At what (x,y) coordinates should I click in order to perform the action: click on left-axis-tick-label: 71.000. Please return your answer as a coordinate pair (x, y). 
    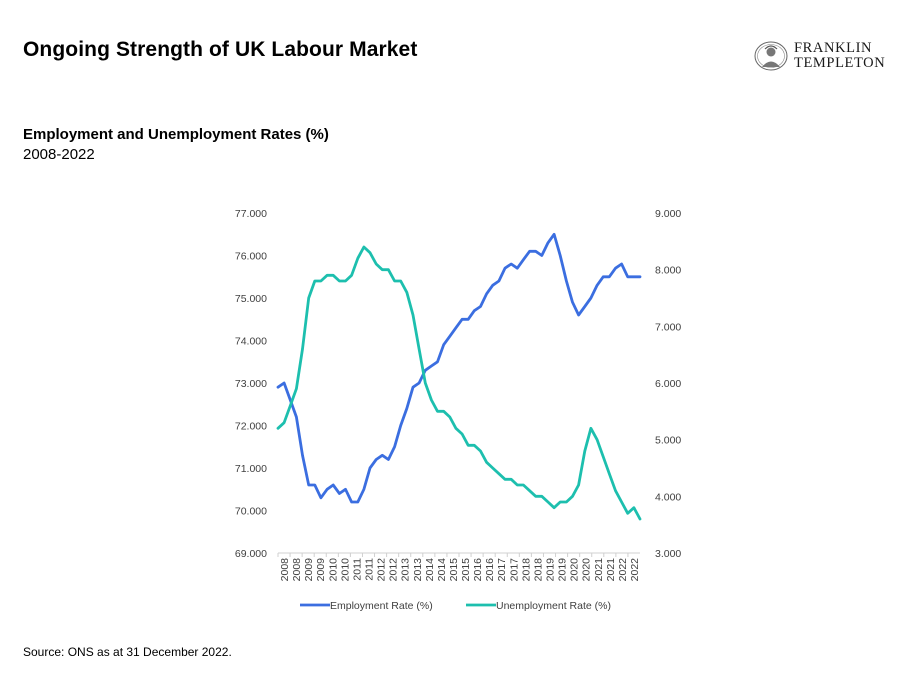
    Looking at the image, I should click on (251, 469).